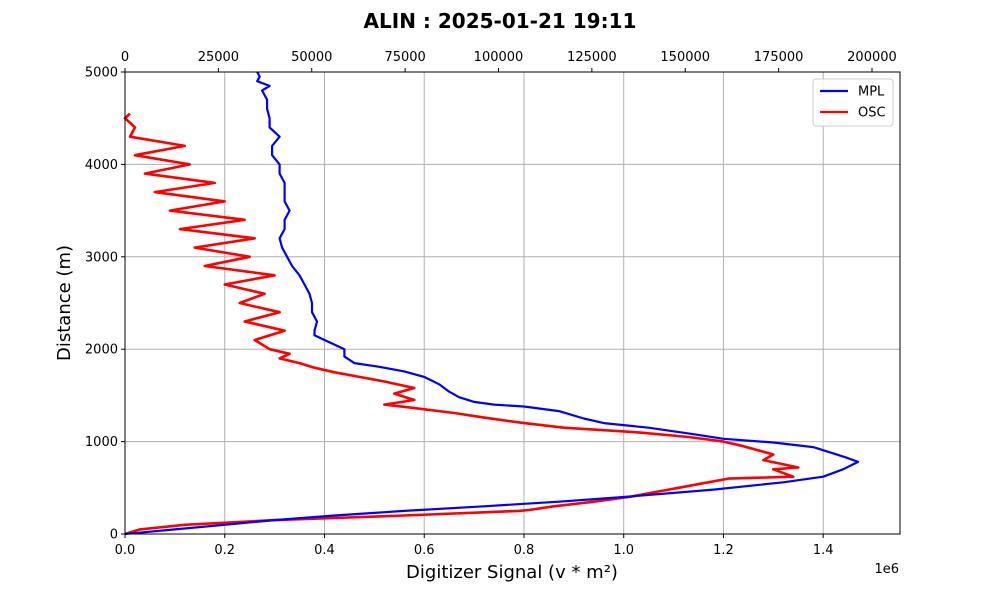 The height and width of the screenshot is (600, 1000). What do you see at coordinates (592, 57) in the screenshot?
I see `top-tick-label: 125000` at bounding box center [592, 57].